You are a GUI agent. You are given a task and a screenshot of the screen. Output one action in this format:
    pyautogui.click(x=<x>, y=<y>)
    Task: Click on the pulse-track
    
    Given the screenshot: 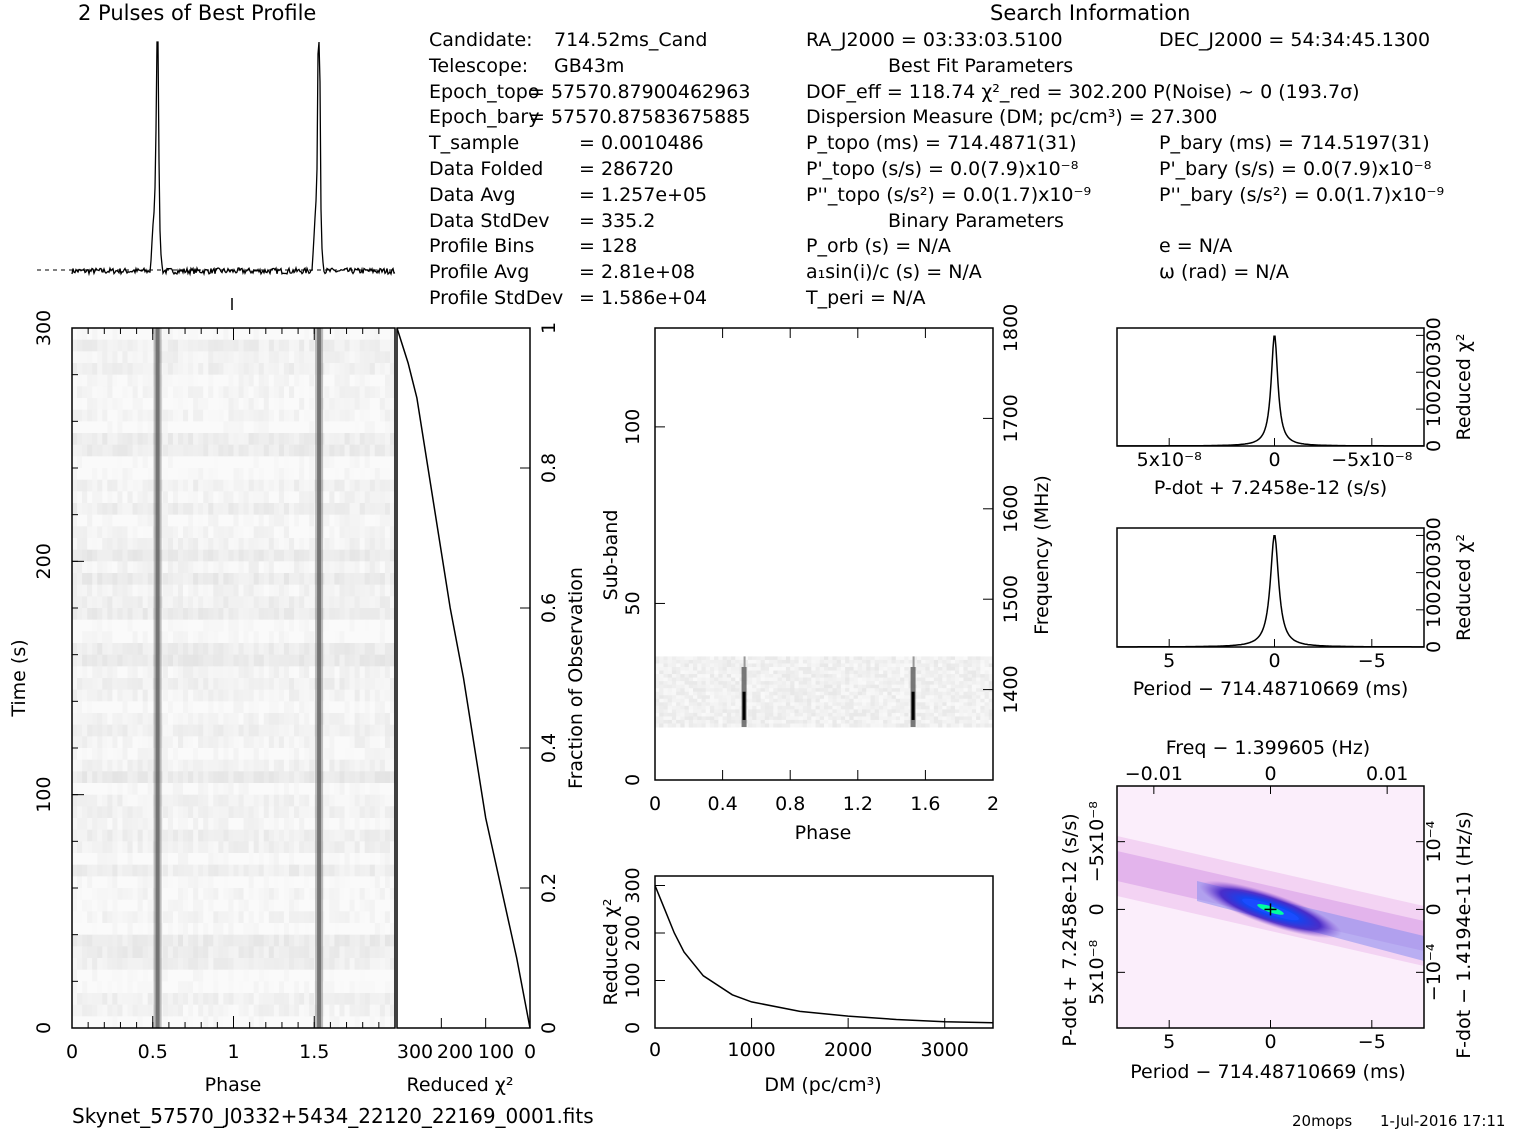 What is the action you would take?
    pyautogui.click(x=319, y=678)
    